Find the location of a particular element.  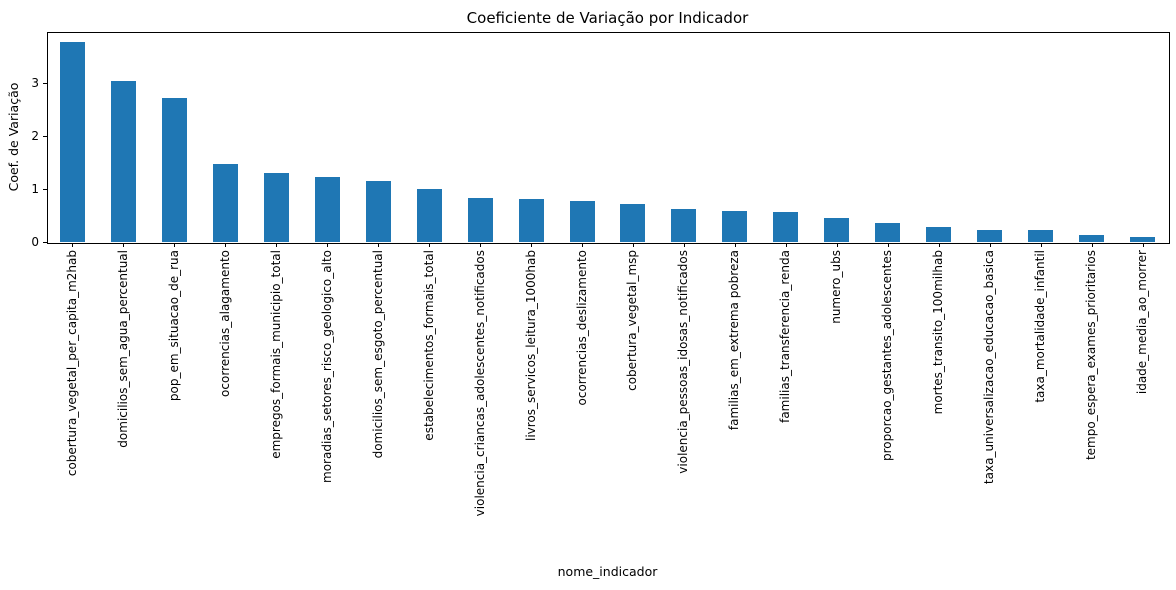

bar-taxa_mortalidade_infantil is located at coordinates (1040, 236).